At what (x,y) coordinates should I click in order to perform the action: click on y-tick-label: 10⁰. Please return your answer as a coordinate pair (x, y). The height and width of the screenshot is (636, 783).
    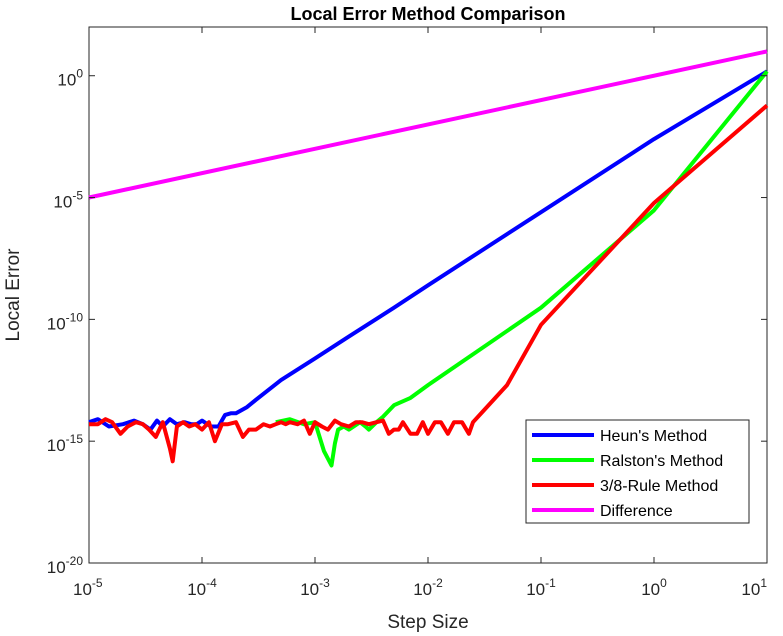
    Looking at the image, I should click on (70, 78).